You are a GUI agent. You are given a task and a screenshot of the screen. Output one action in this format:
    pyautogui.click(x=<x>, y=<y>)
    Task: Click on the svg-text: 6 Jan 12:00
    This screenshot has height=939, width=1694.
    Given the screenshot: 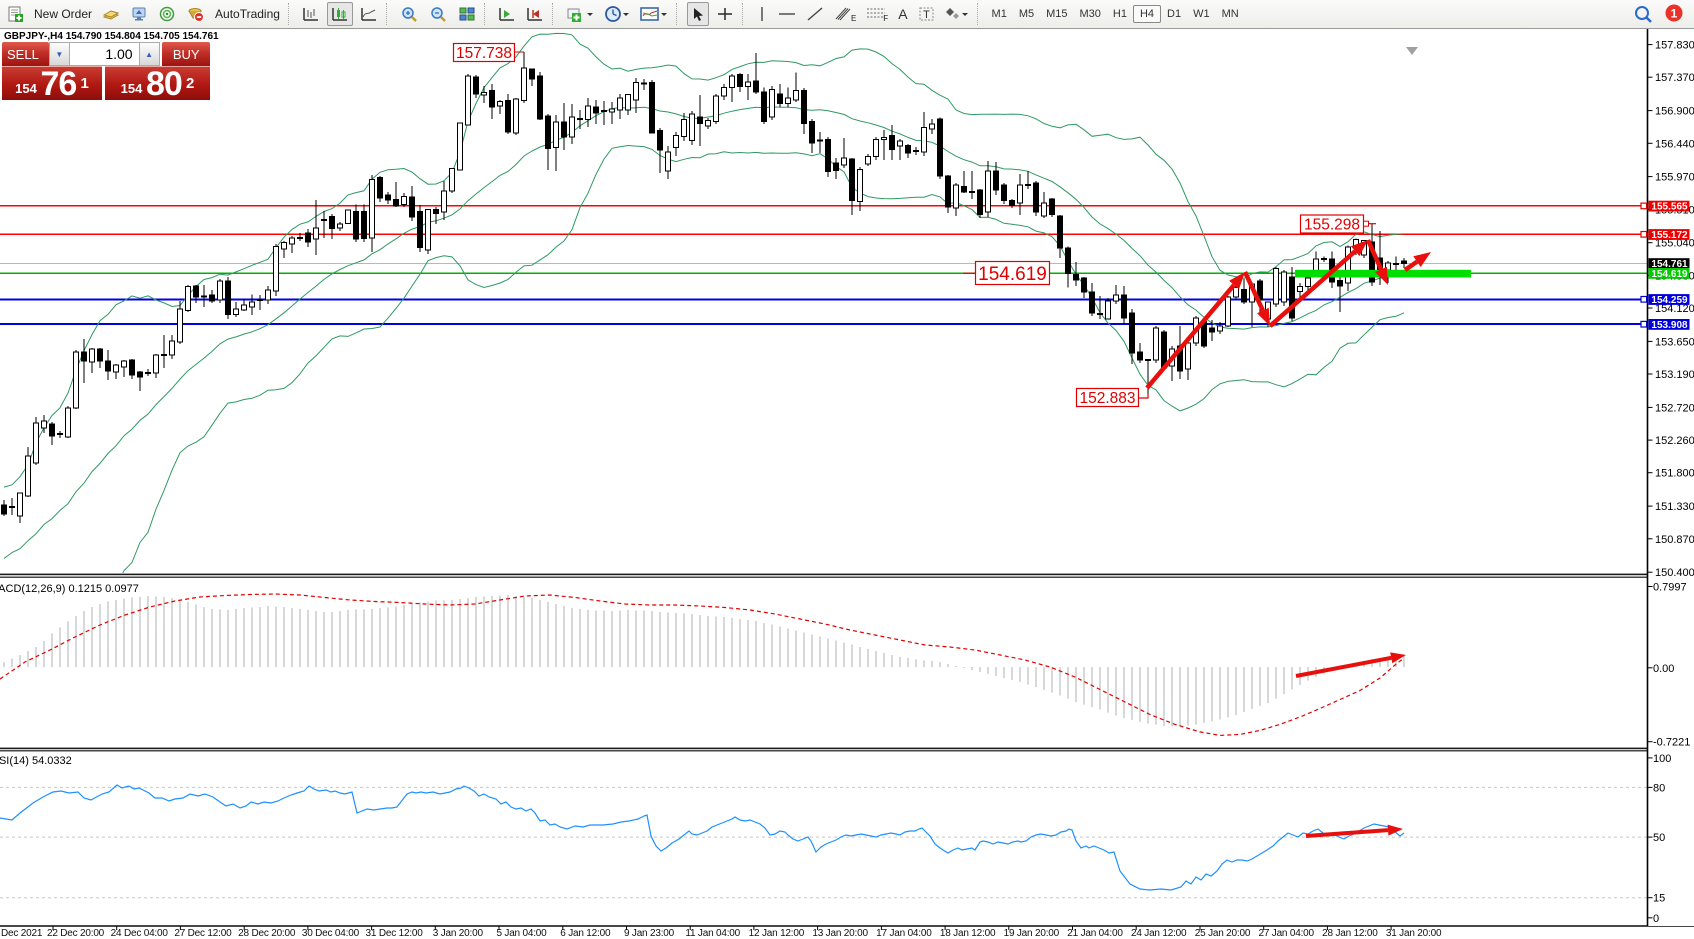 What is the action you would take?
    pyautogui.click(x=585, y=933)
    